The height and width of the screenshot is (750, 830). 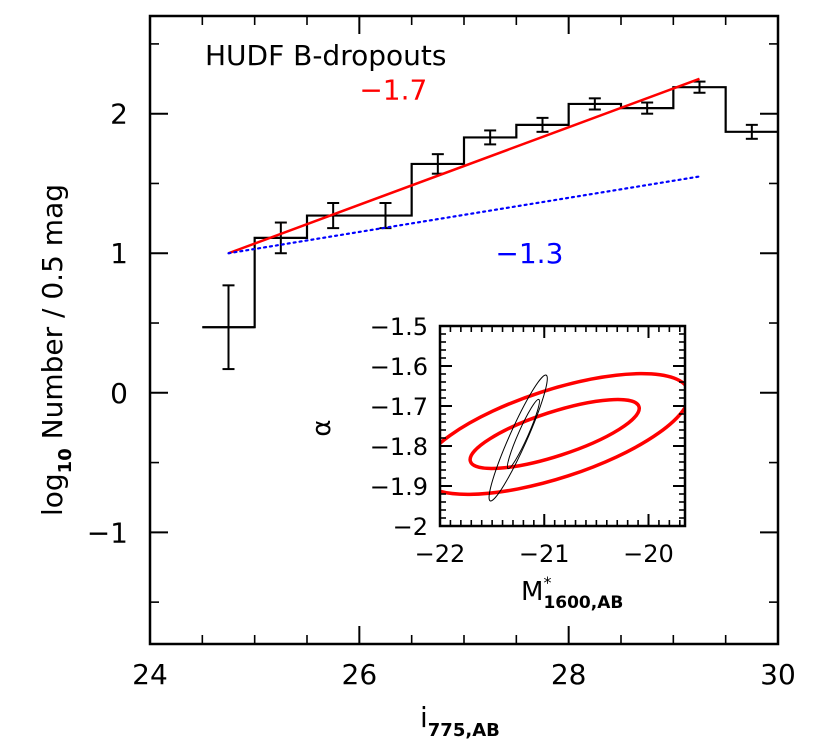 I want to click on inset-y-tick-label: −1.7, so click(x=399, y=407).